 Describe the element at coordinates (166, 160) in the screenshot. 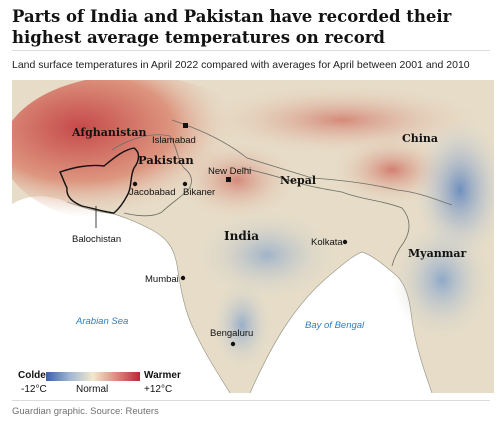

I see `label-pakistan: Pakistan` at that location.